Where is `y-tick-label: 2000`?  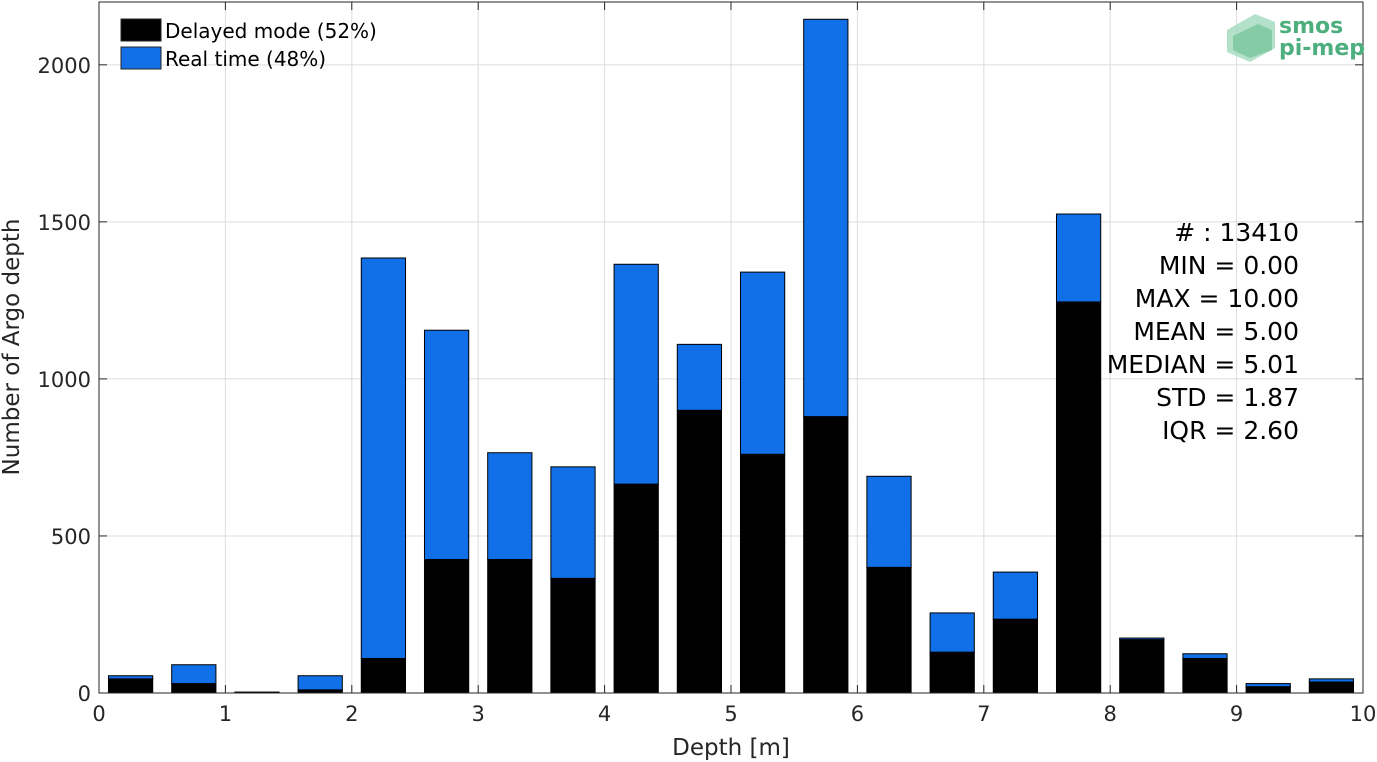
y-tick-label: 2000 is located at coordinates (64, 66).